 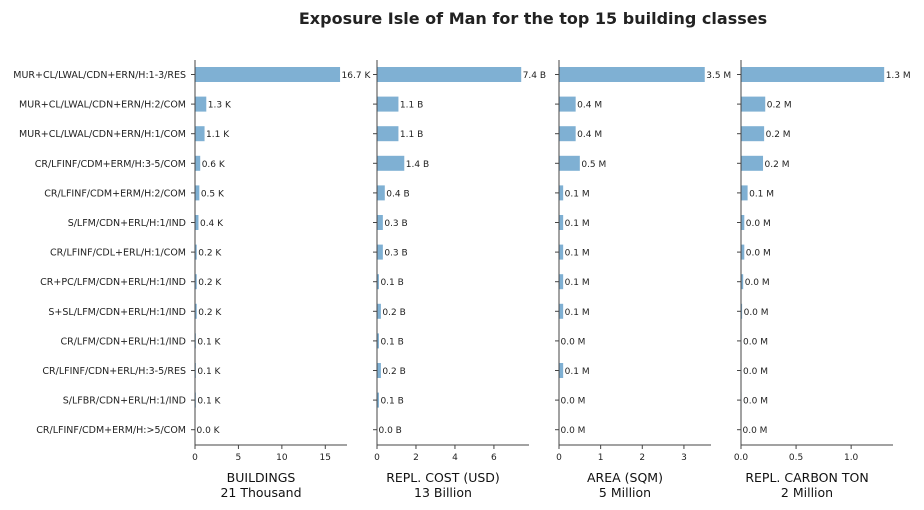 I want to click on x-tick-label: 2, so click(x=642, y=458).